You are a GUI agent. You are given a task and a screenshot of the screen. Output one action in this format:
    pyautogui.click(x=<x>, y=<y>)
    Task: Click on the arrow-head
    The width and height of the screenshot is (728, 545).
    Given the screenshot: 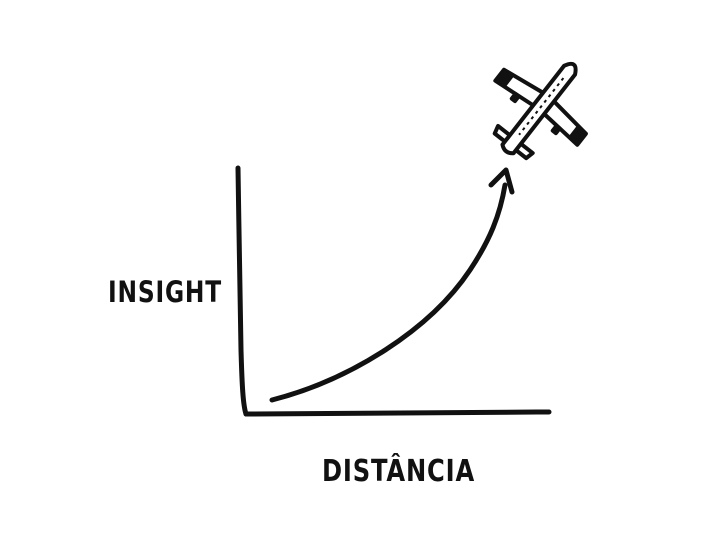 What is the action you would take?
    pyautogui.click(x=501, y=181)
    